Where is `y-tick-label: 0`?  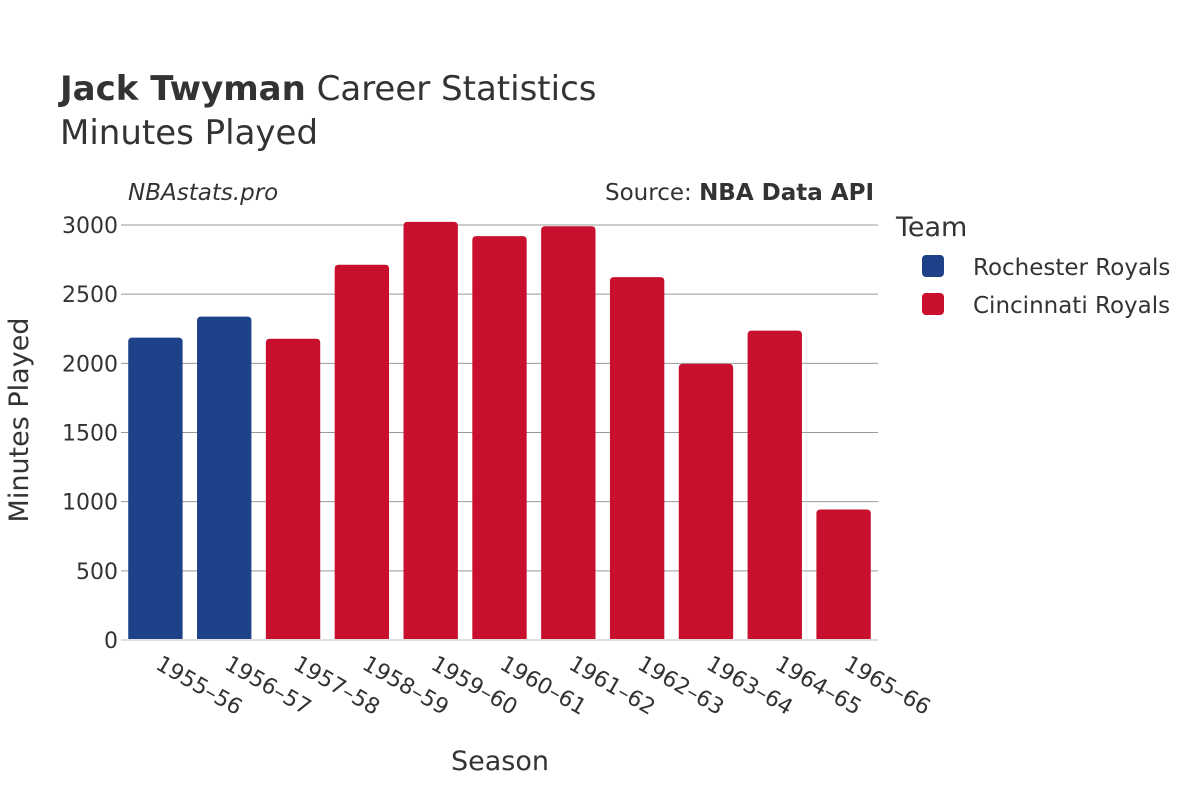 y-tick-label: 0 is located at coordinates (111, 641).